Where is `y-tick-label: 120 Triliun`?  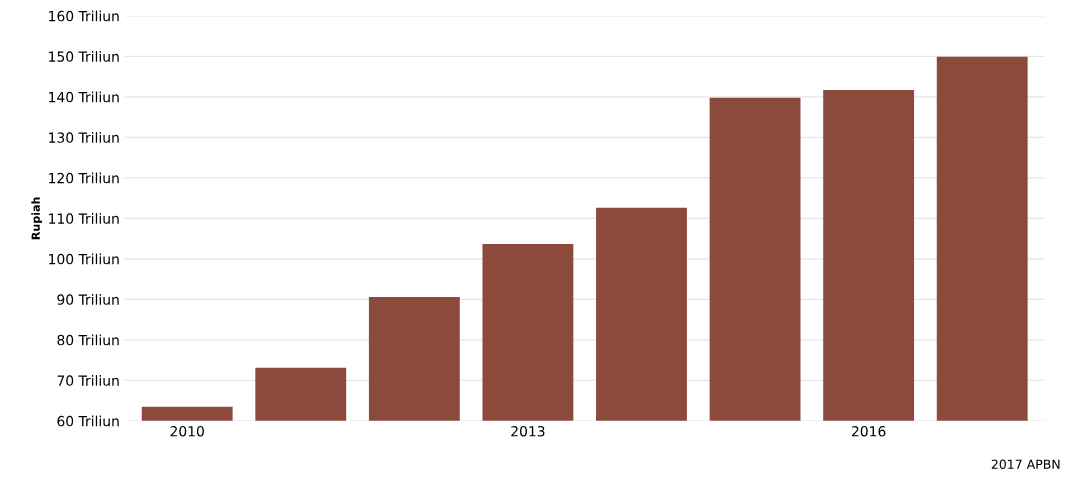
y-tick-label: 120 Triliun is located at coordinates (84, 178).